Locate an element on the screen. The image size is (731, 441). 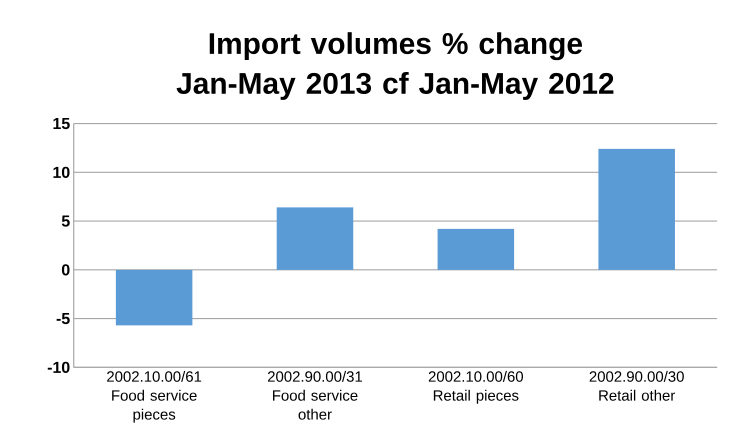
x-tick-label: 2002.10.00/61 Food service pieces is located at coordinates (154, 396).